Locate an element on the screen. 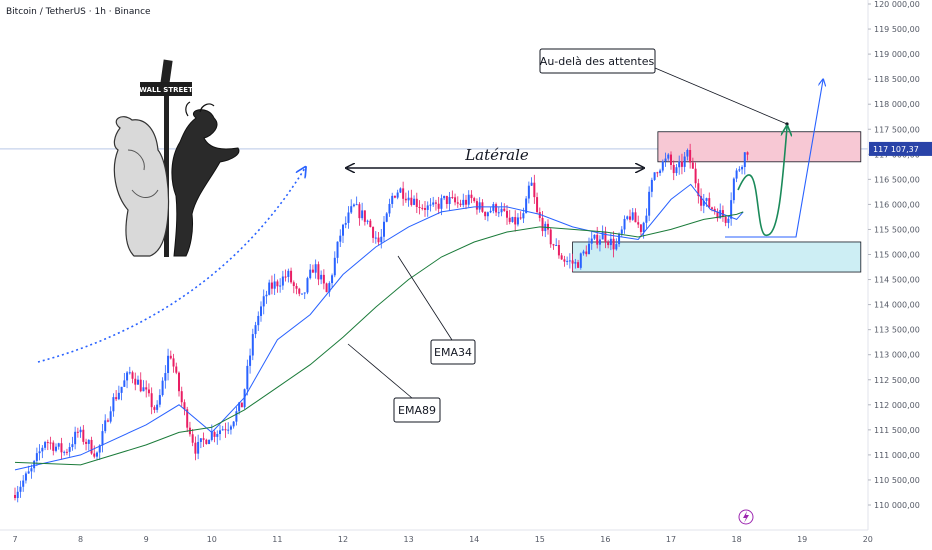 Image resolution: width=932 pixels, height=550 pixels. trend-dotted-arrow is located at coordinates (171, 265).